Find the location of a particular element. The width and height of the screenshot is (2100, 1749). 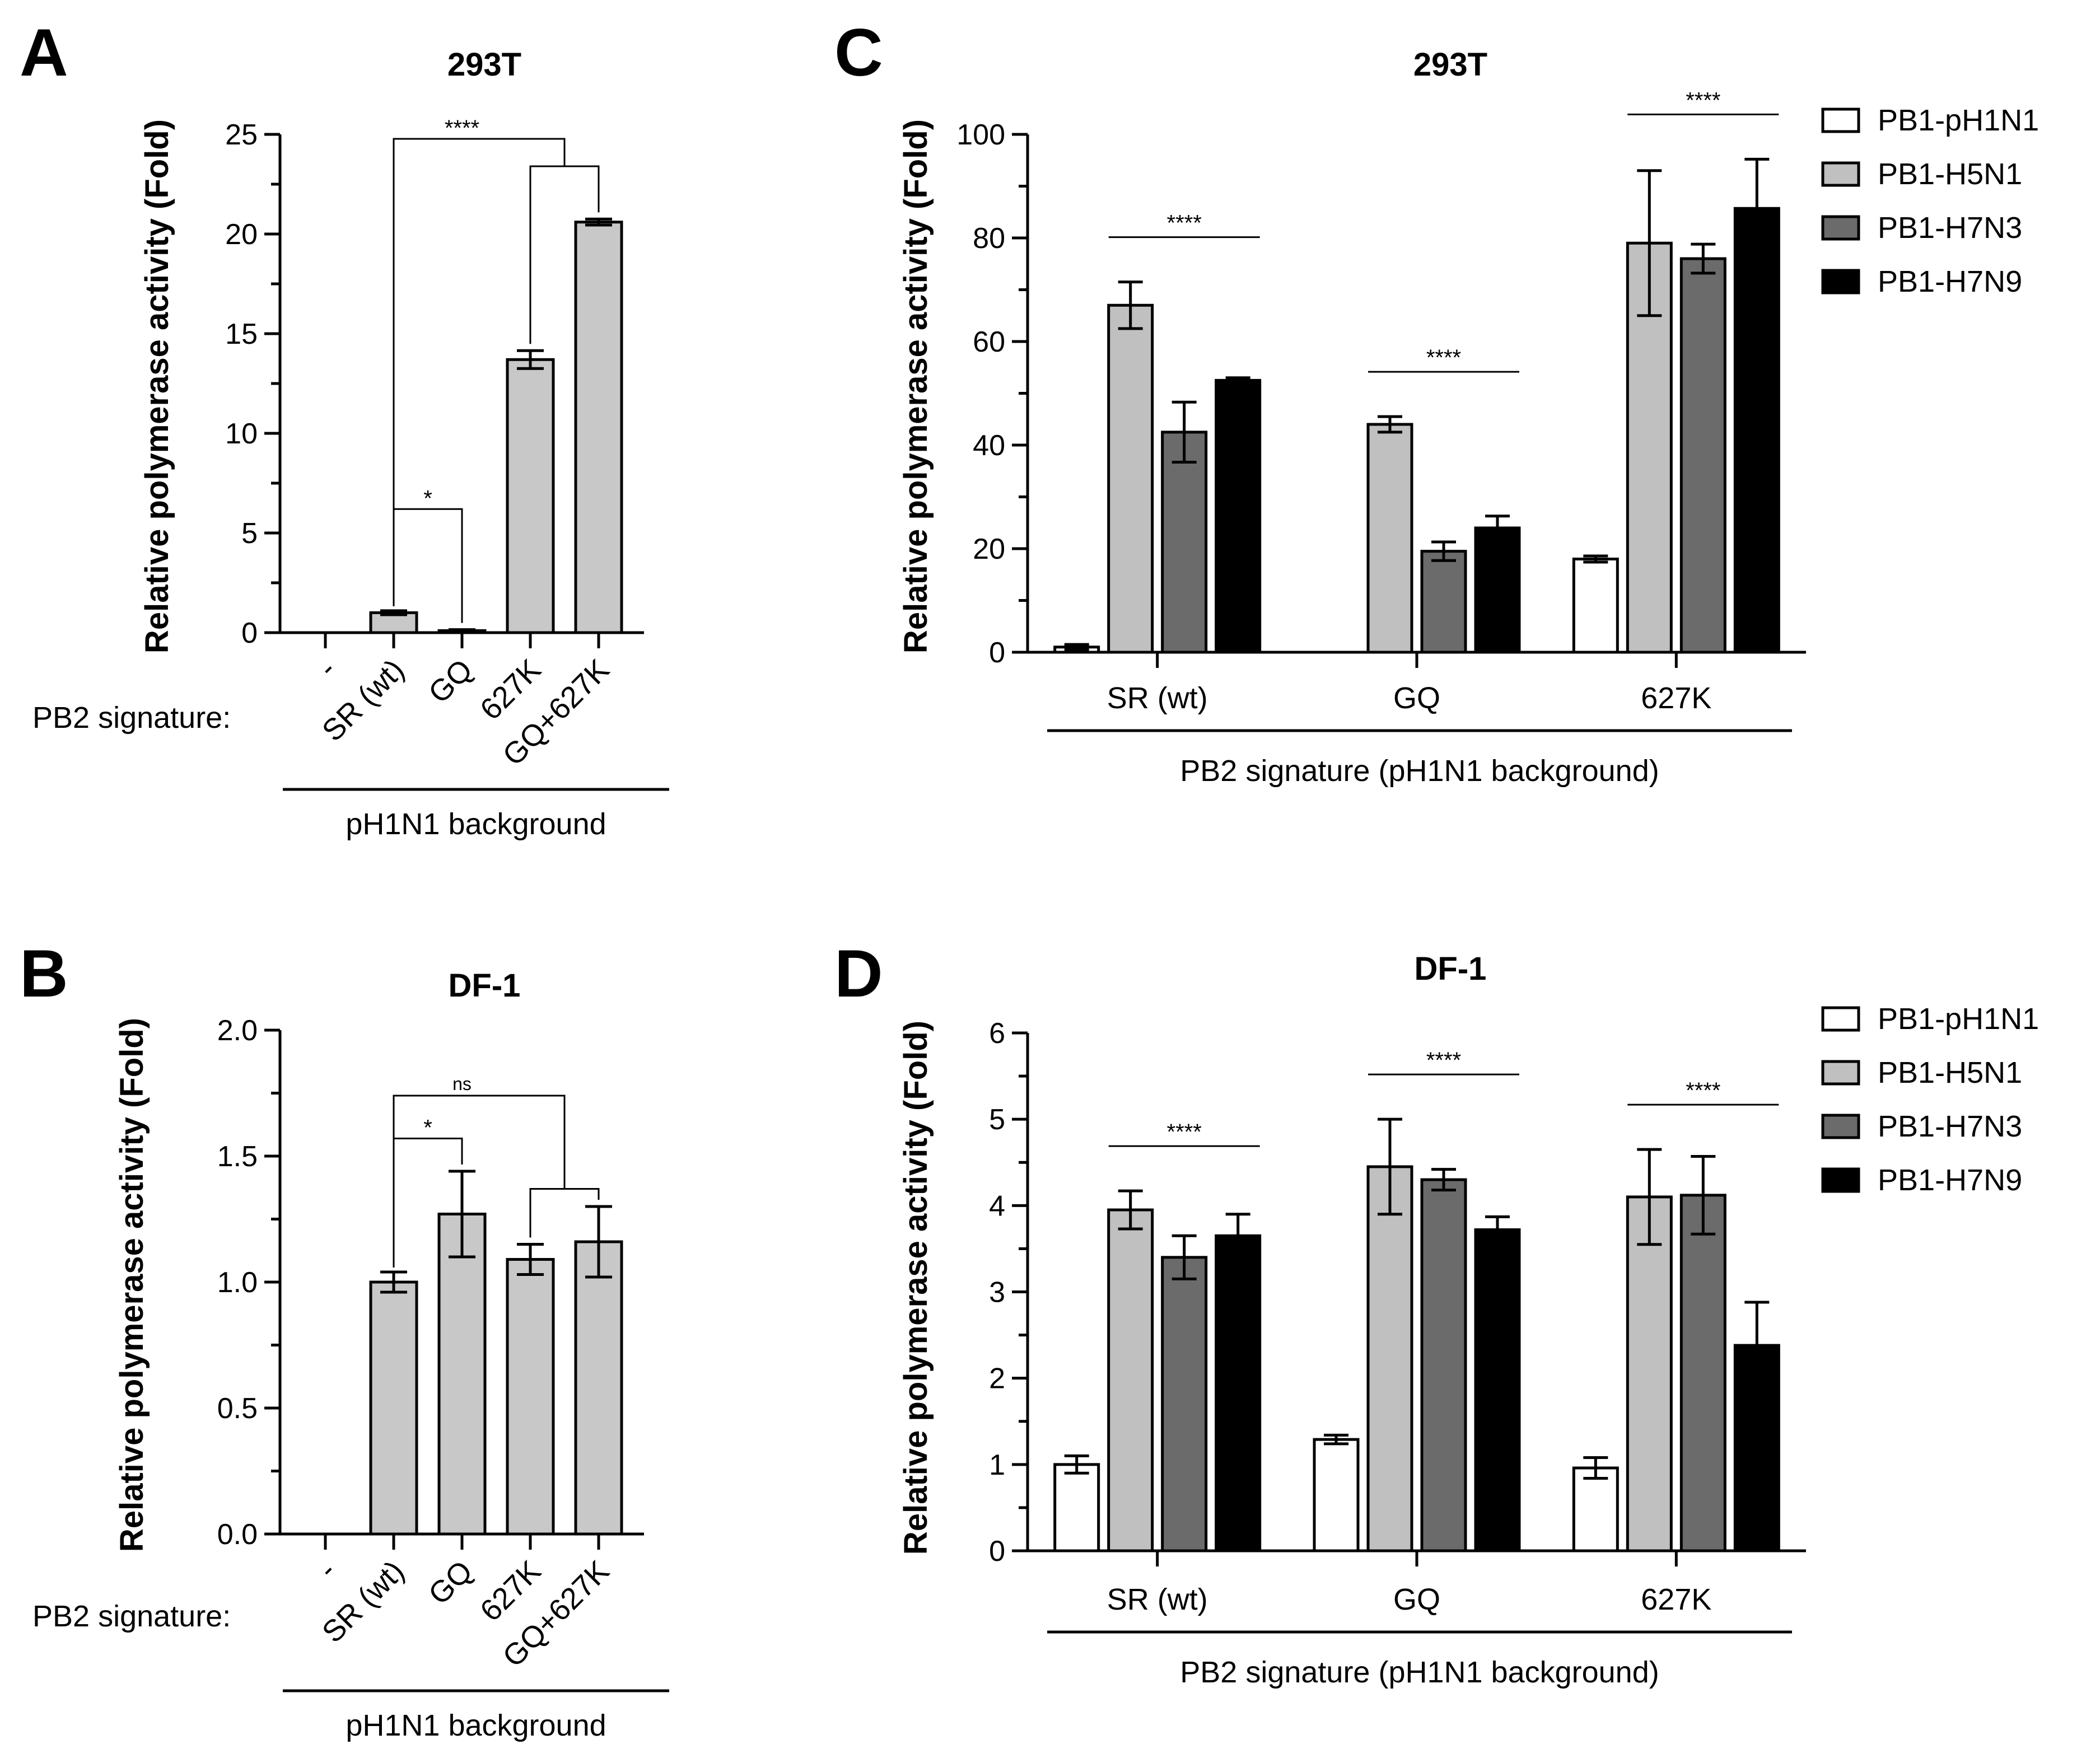

x-tick-label: GQ is located at coordinates (1417, 1599).